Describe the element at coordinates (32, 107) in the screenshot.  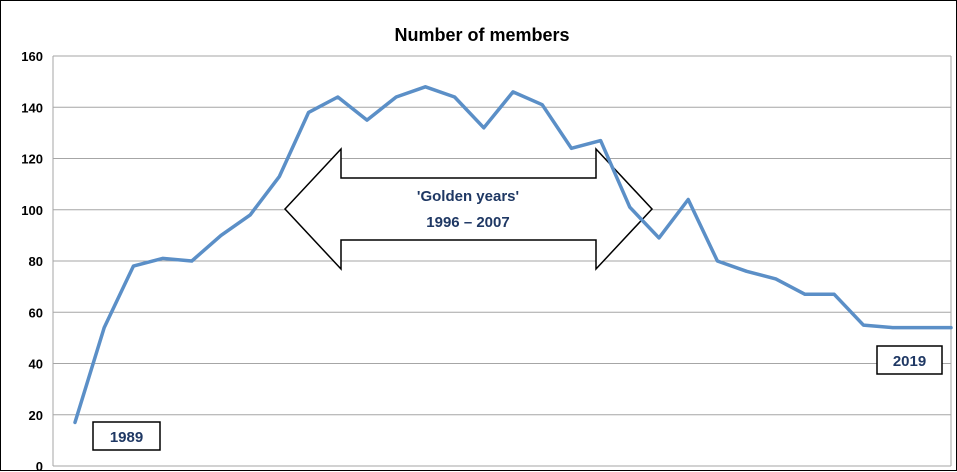
I see `y-tick-label: 140` at that location.